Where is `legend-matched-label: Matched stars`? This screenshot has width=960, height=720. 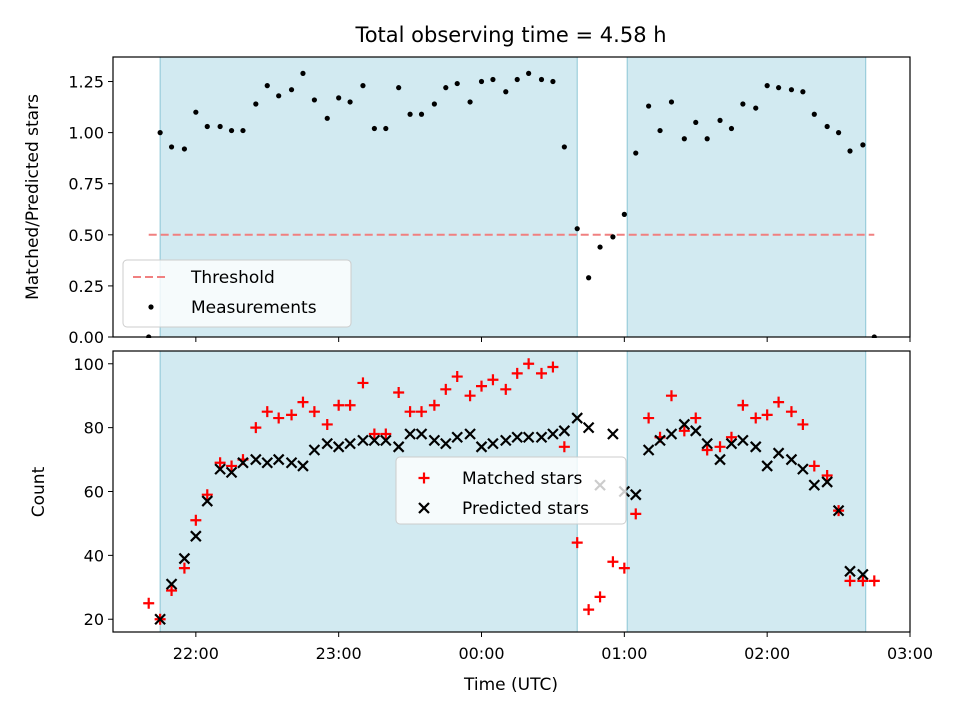 legend-matched-label: Matched stars is located at coordinates (522, 479).